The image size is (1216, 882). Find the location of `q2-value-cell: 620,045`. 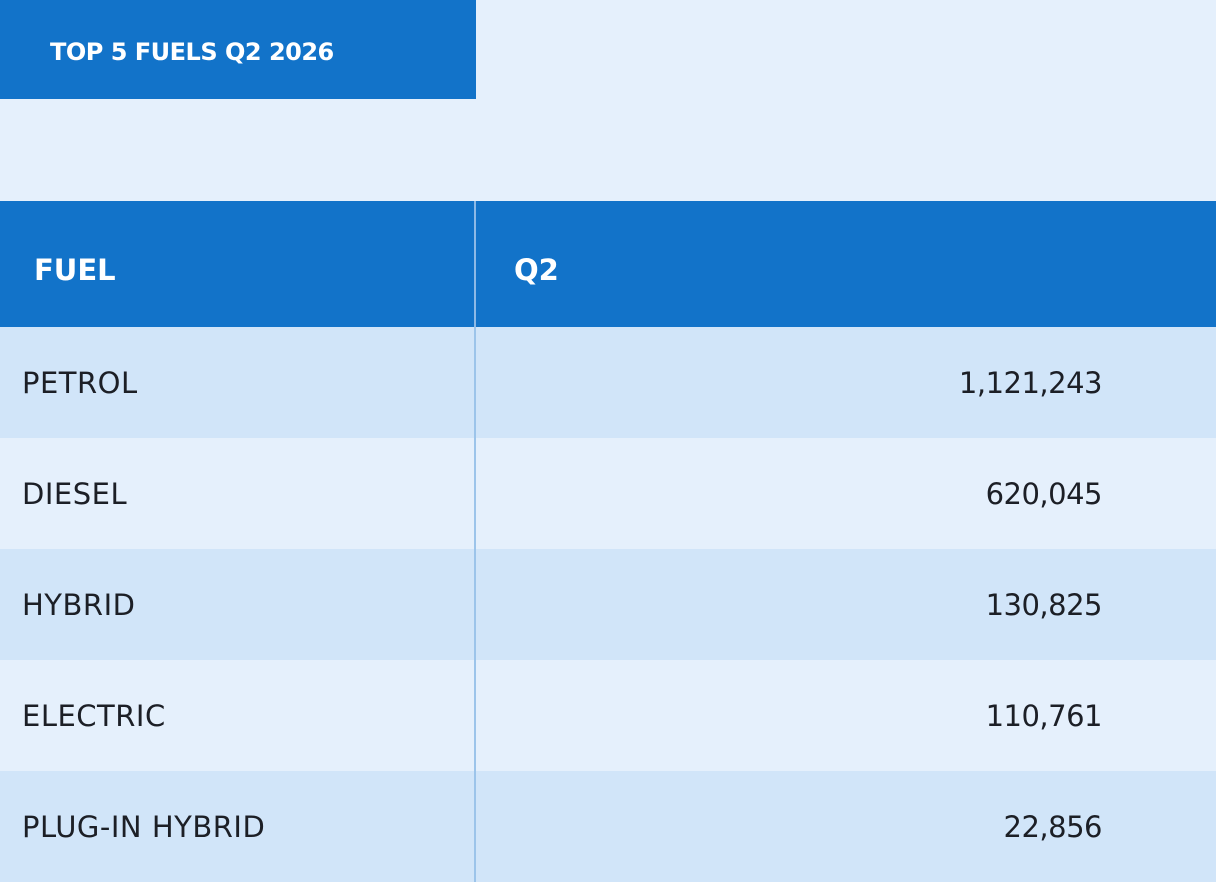

q2-value-cell: 620,045 is located at coordinates (1044, 493).